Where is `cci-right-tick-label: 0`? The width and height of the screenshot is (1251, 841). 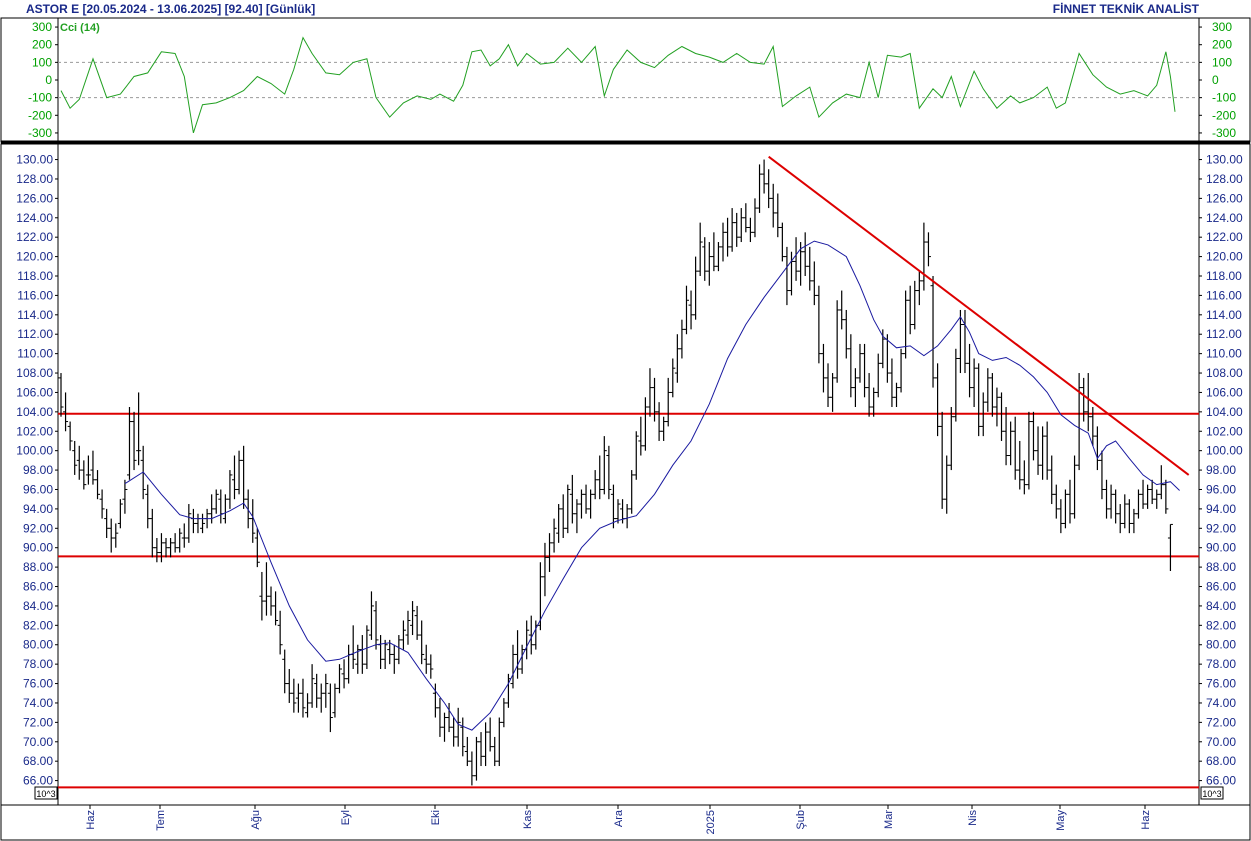 cci-right-tick-label: 0 is located at coordinates (1215, 80).